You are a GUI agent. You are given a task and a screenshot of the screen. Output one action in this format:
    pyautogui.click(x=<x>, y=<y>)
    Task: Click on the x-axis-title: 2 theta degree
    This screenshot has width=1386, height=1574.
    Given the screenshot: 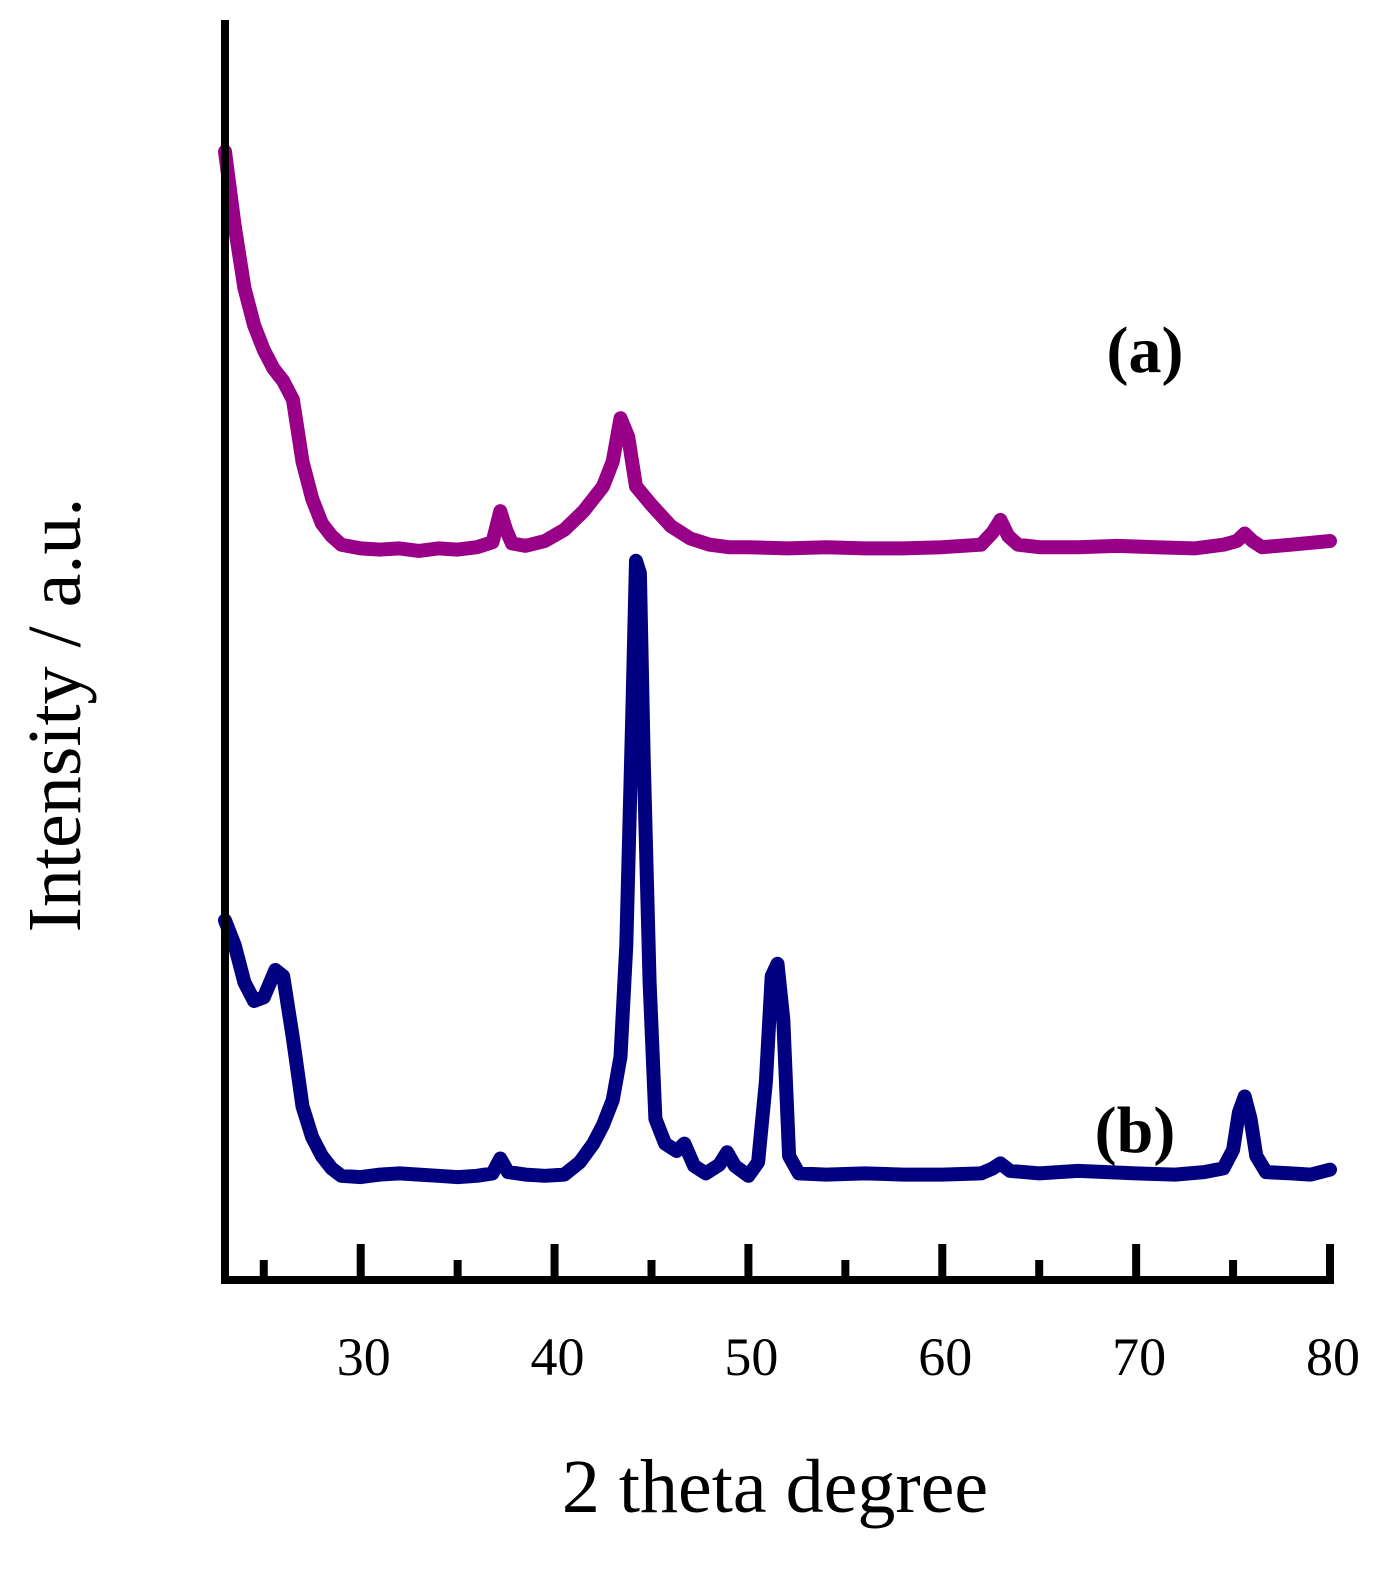 What is the action you would take?
    pyautogui.click(x=775, y=1487)
    